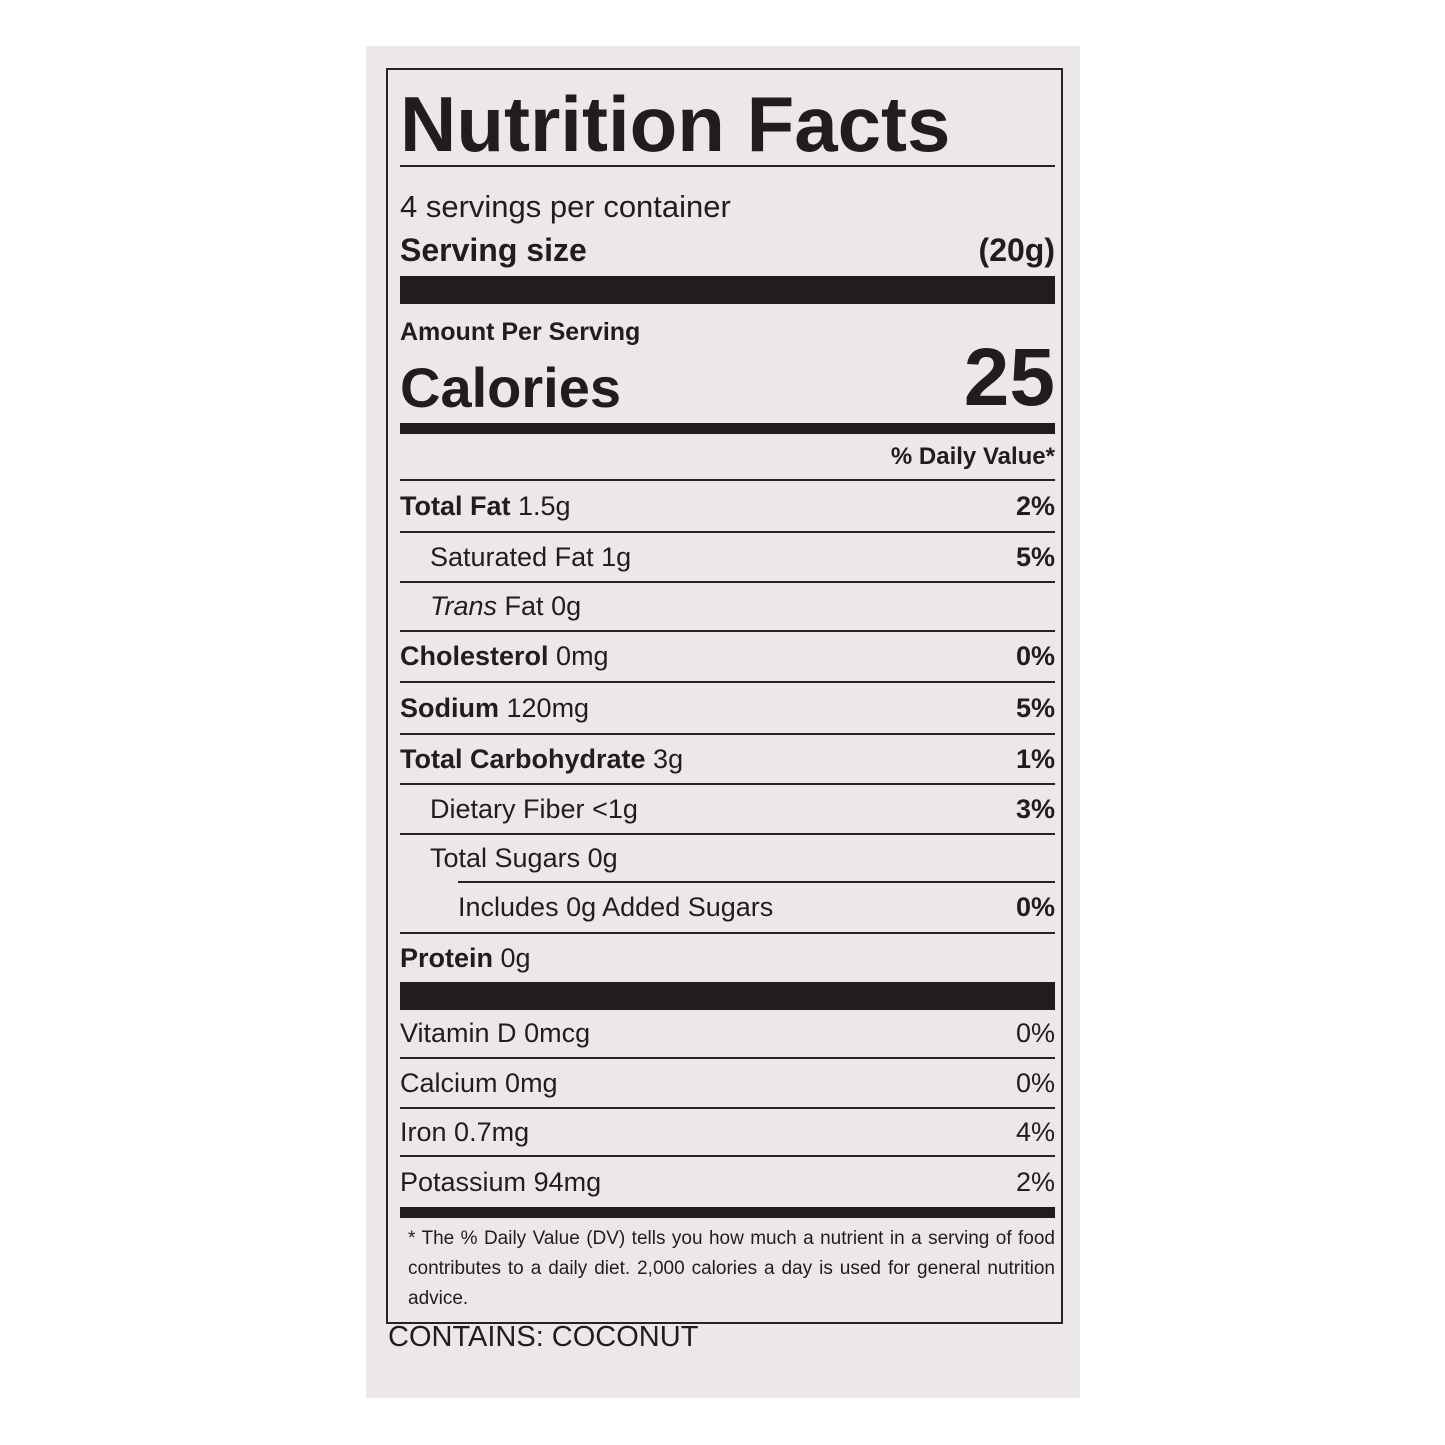 The height and width of the screenshot is (1445, 1445). What do you see at coordinates (1016, 250) in the screenshot?
I see `serving-size-value: (20g)` at bounding box center [1016, 250].